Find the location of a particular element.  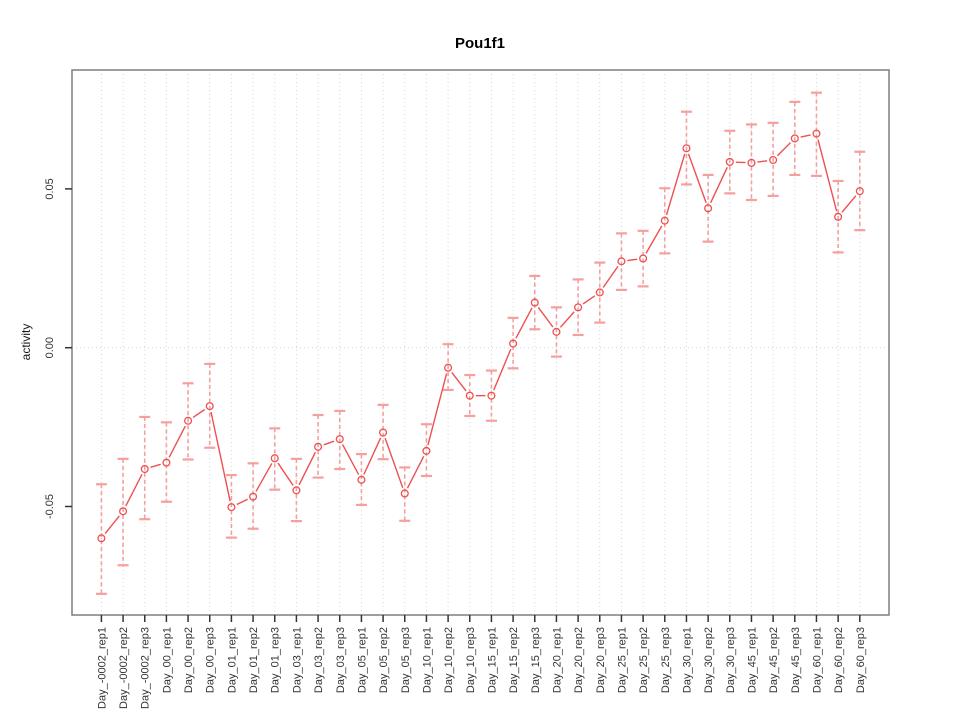

y-tick-label: 0.05 is located at coordinates (50, 188).